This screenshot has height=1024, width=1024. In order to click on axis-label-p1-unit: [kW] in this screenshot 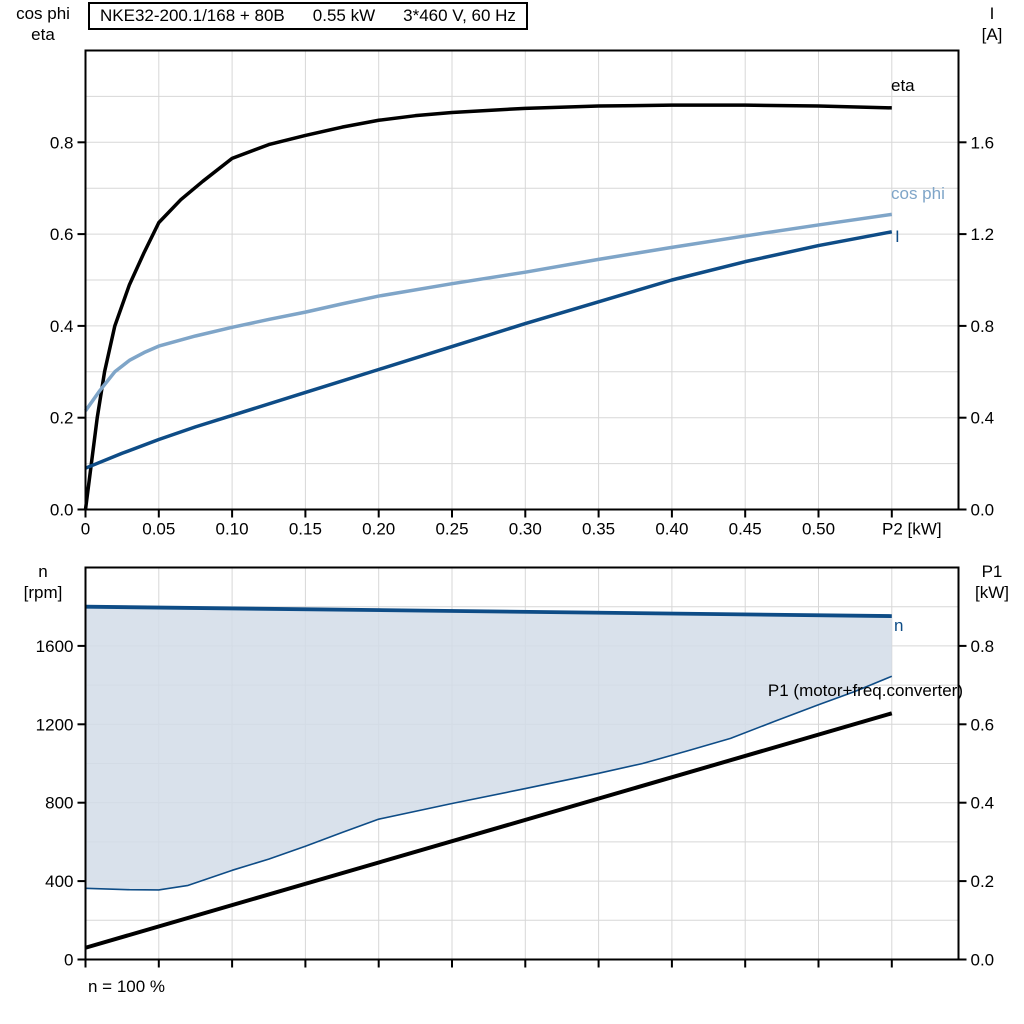, I will do `click(992, 592)`.